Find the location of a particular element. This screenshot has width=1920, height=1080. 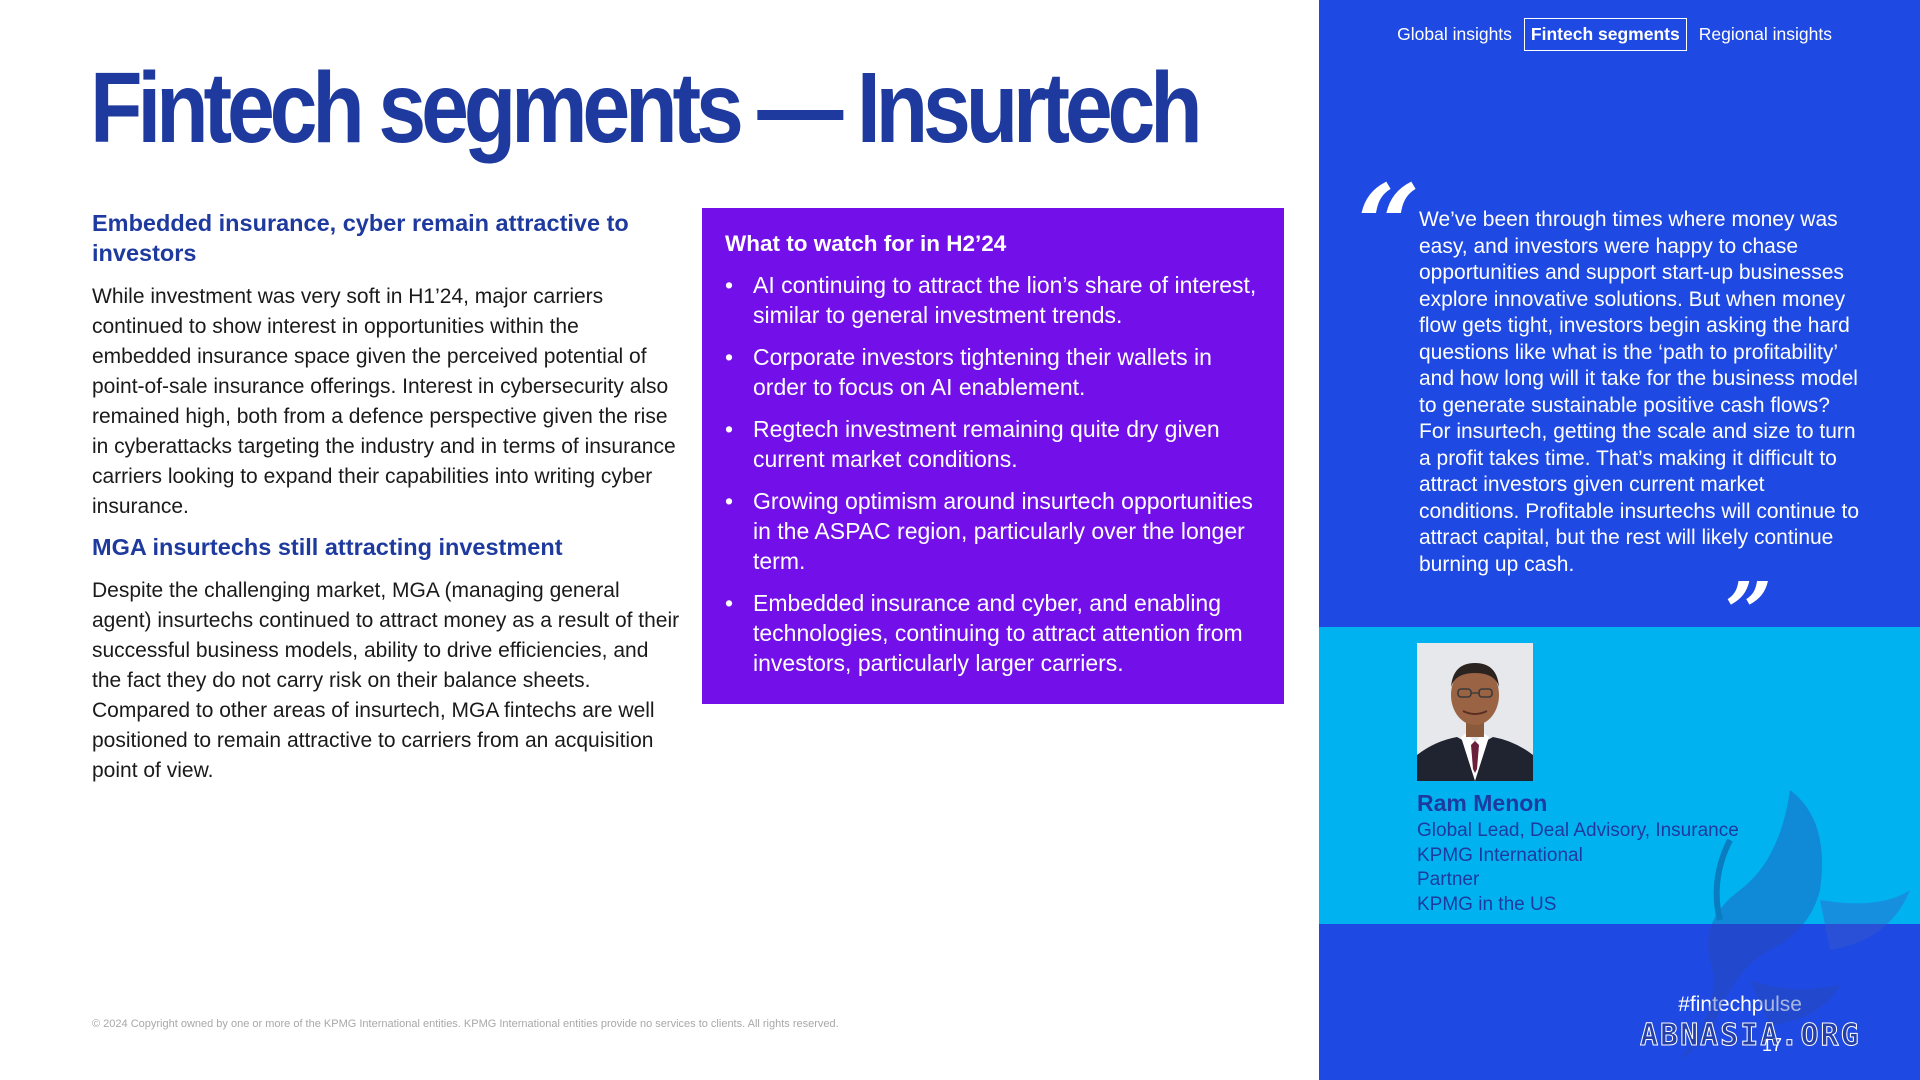

person-position: Partner is located at coordinates (1448, 879).